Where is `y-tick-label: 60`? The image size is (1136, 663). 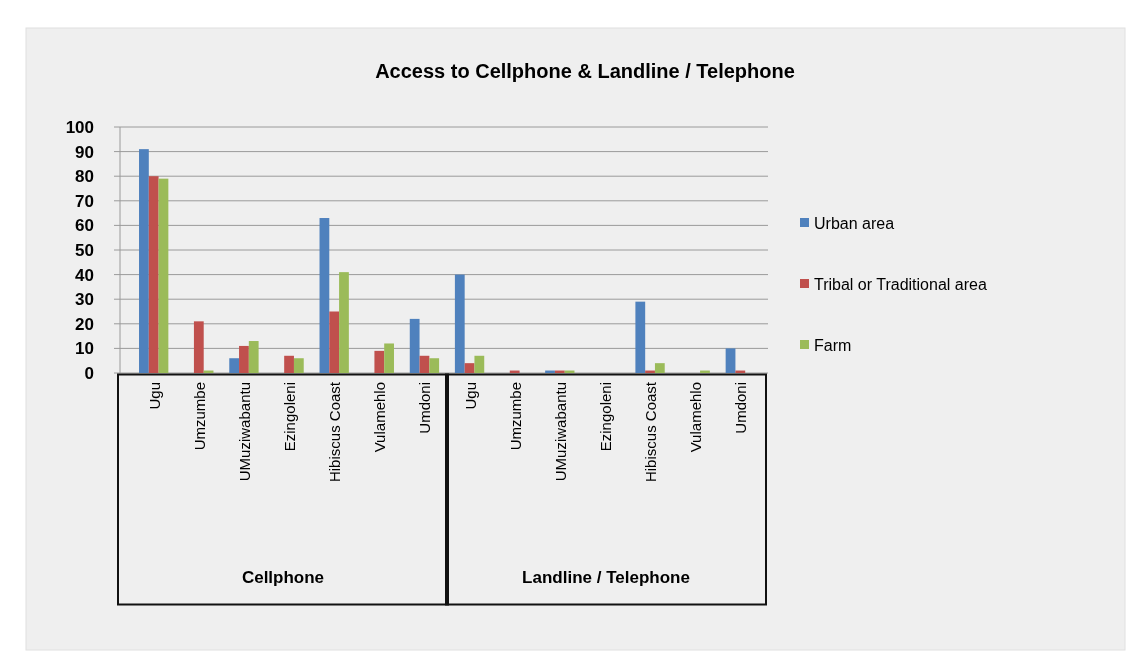
y-tick-label: 60 is located at coordinates (84, 226).